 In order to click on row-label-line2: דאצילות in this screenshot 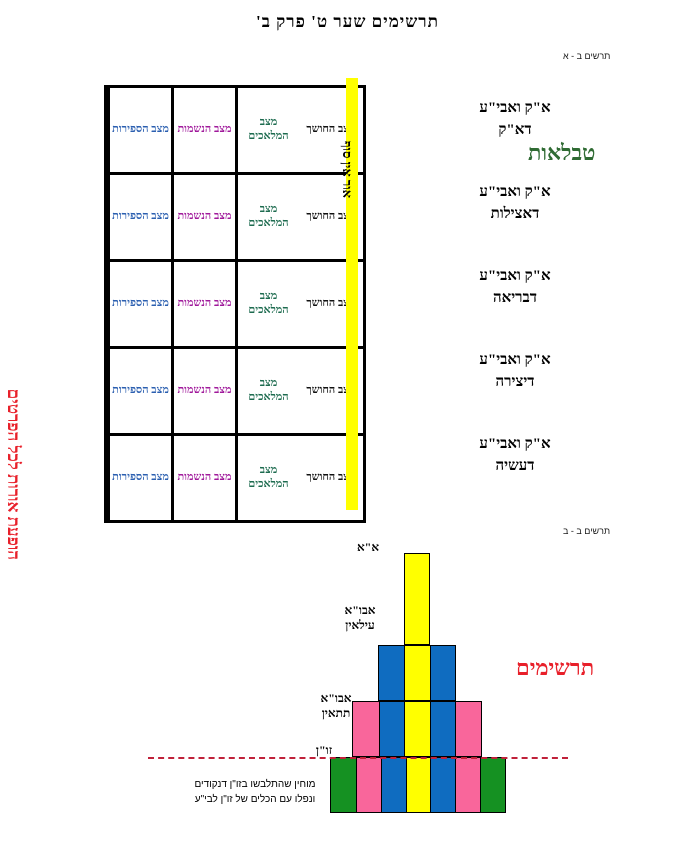, I will do `click(515, 213)`.